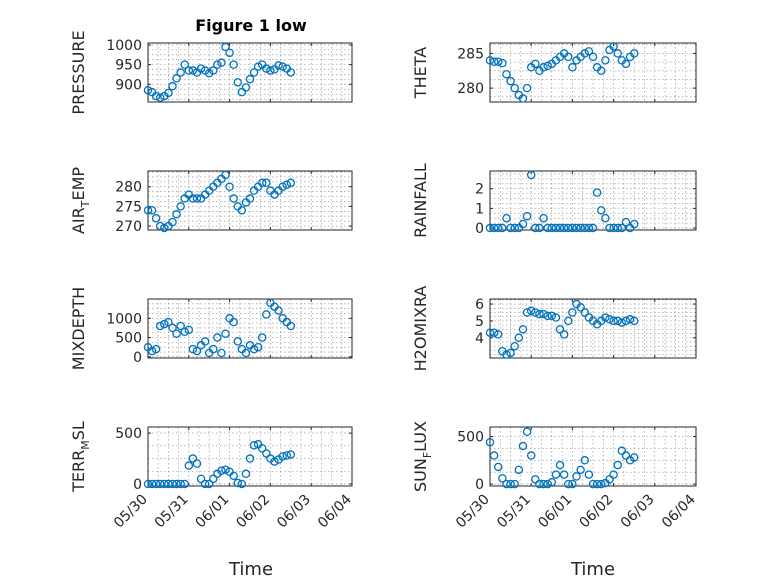  Describe the element at coordinates (420, 73) in the screenshot. I see `y-axis-label: THETA` at that location.